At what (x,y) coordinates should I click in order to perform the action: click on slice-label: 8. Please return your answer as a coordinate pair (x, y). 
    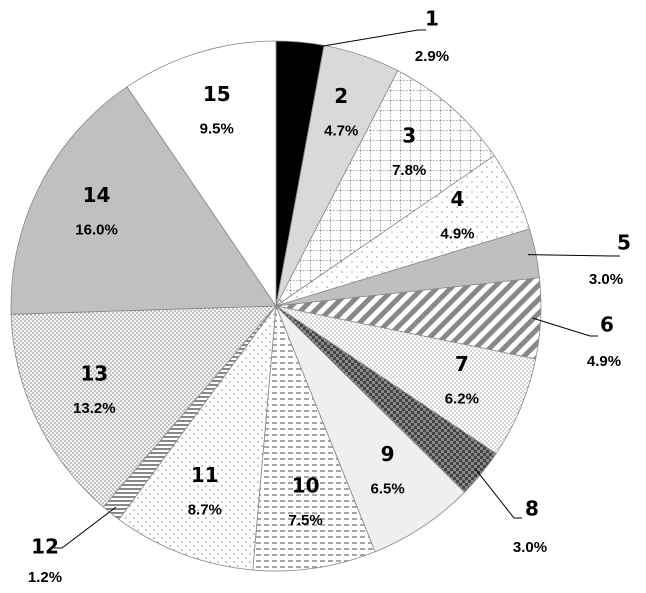
    Looking at the image, I should click on (532, 509).